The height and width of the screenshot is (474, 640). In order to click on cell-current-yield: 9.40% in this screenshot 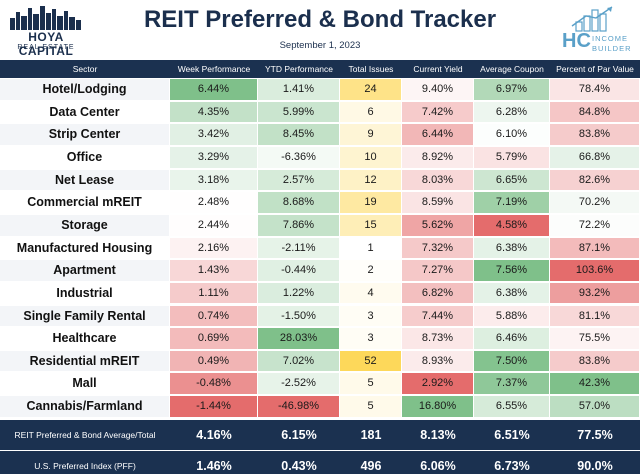, I will do `click(438, 89)`.